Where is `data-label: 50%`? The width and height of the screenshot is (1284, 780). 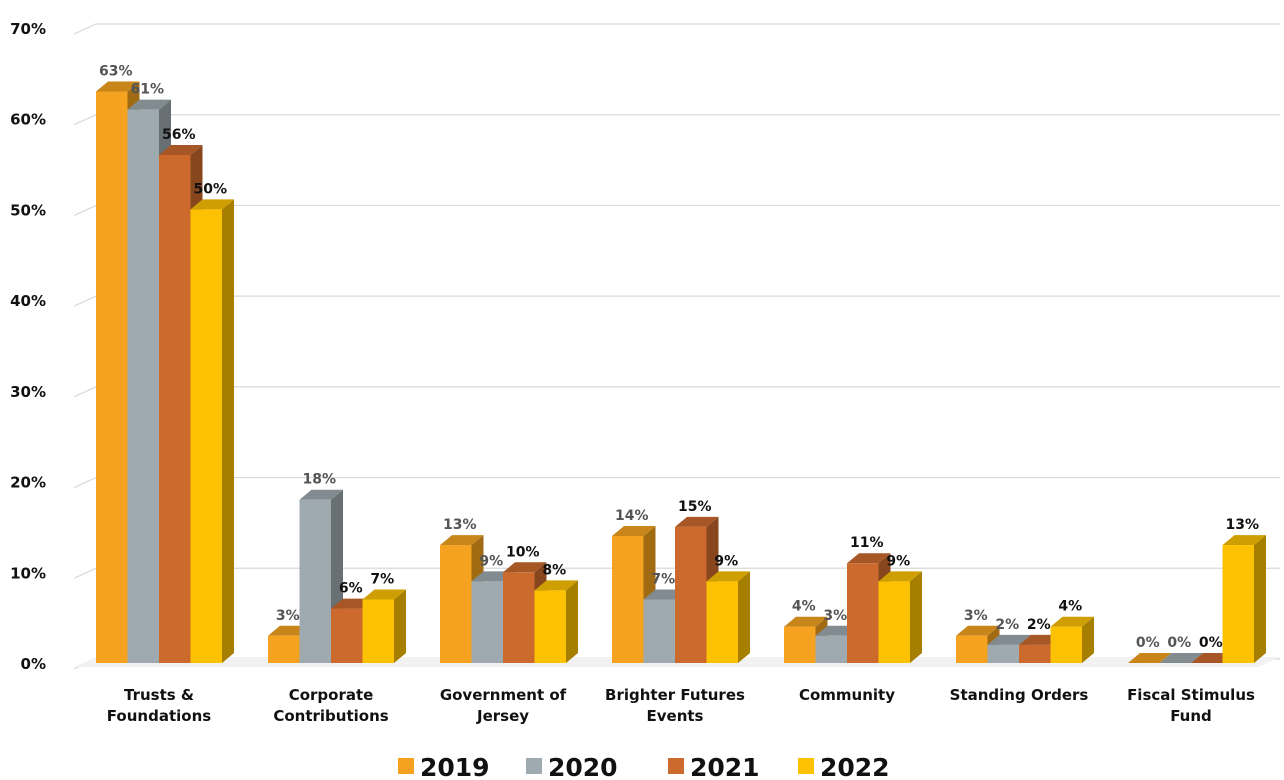
data-label: 50% is located at coordinates (210, 189).